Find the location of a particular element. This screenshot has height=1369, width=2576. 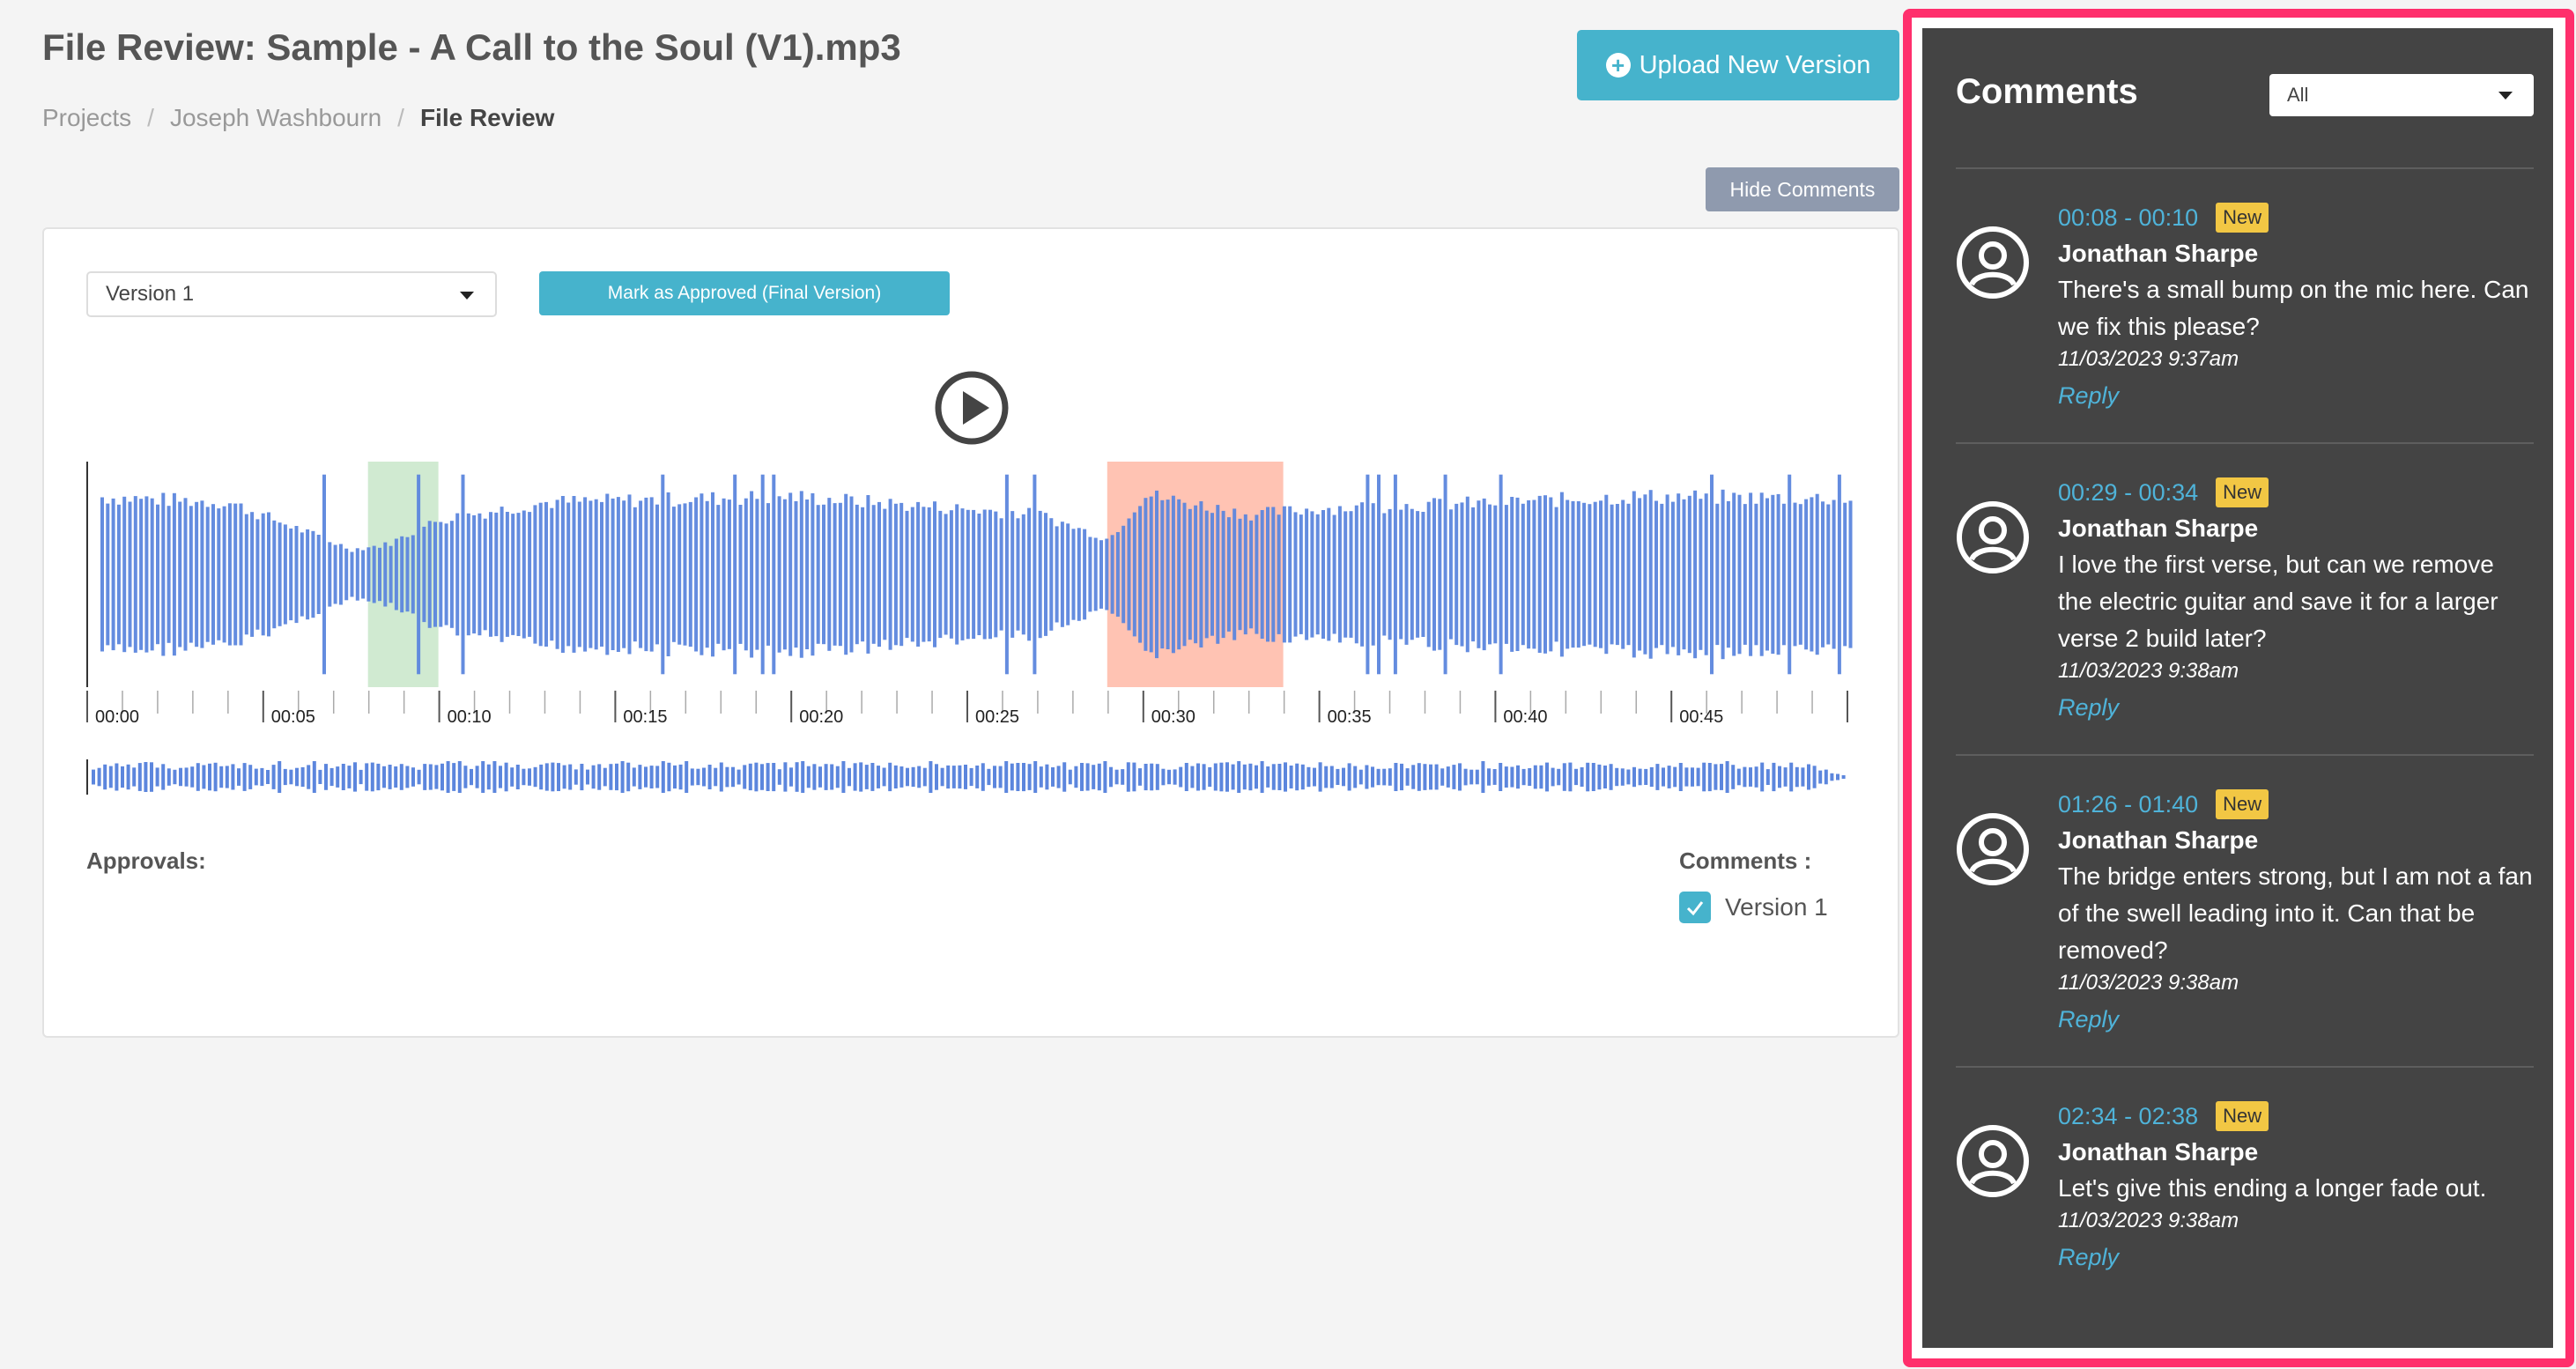

waveform is located at coordinates (972, 574).